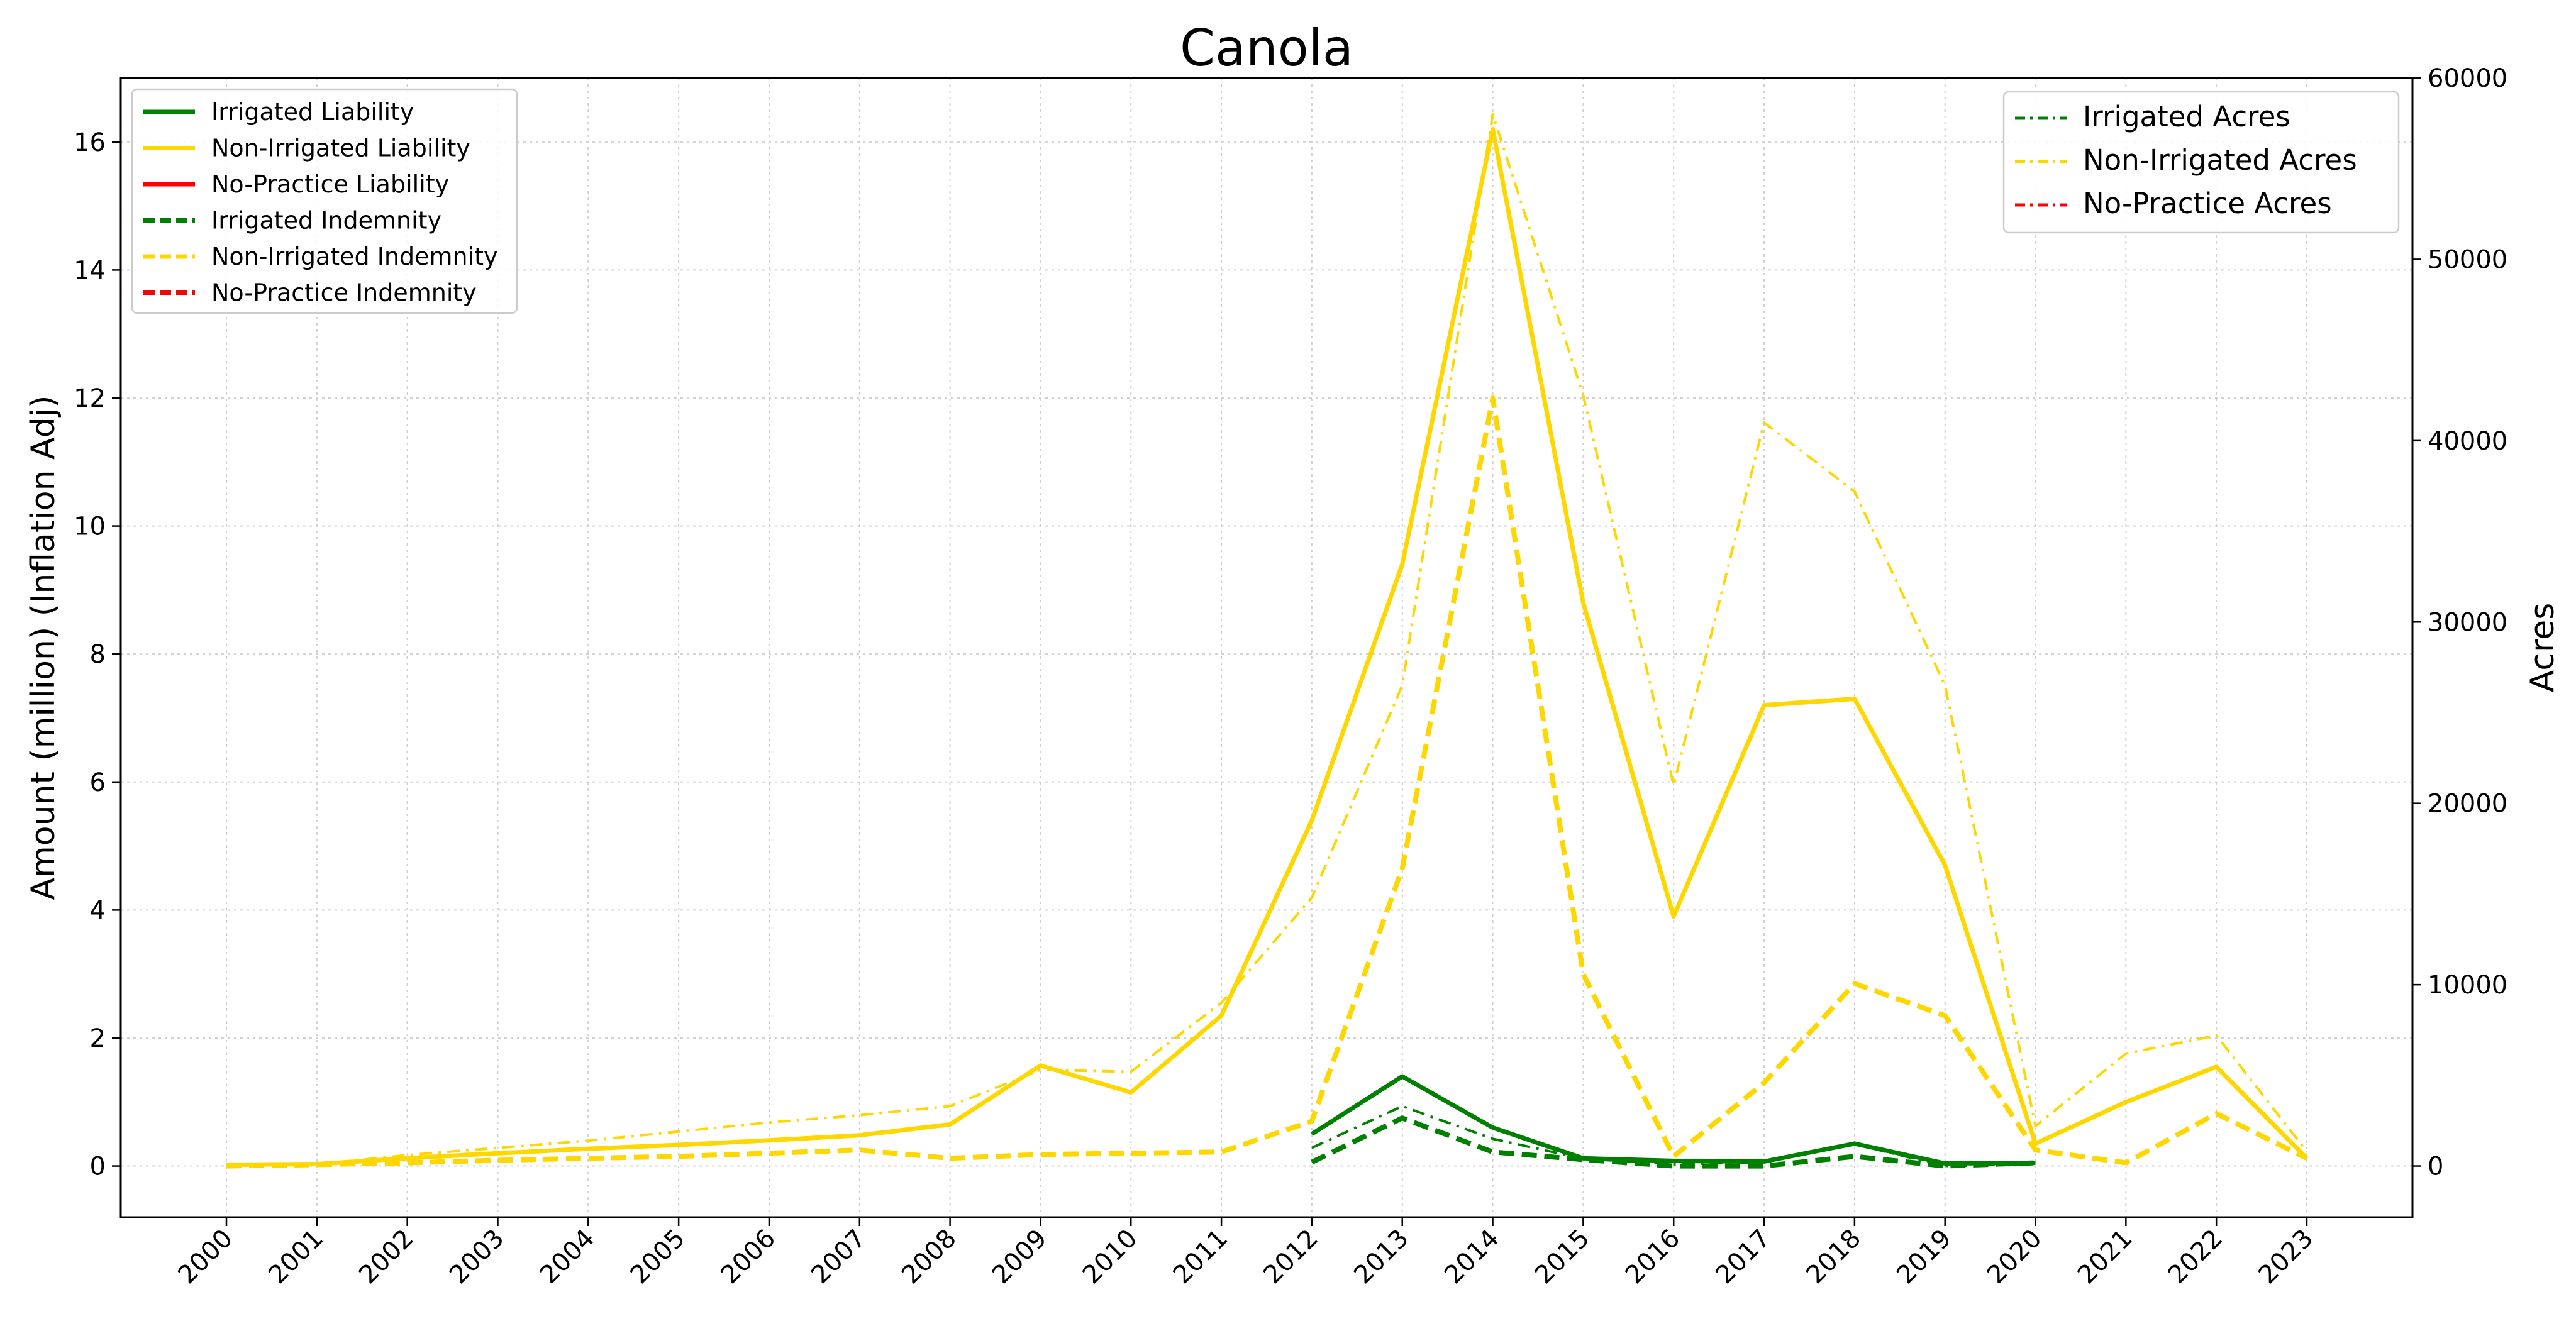 Image resolution: width=2576 pixels, height=1326 pixels. What do you see at coordinates (2467, 985) in the screenshot?
I see `y2-tick-label: 10000` at bounding box center [2467, 985].